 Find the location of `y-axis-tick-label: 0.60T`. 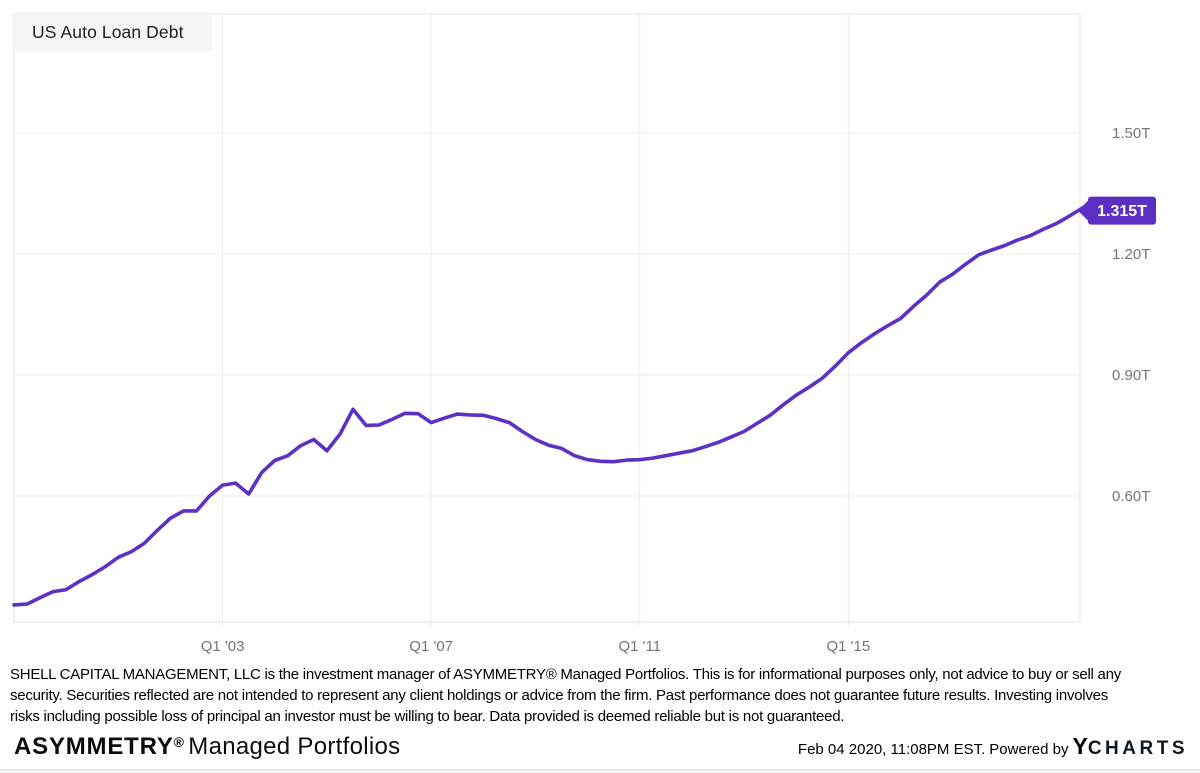

y-axis-tick-label: 0.60T is located at coordinates (1131, 496).